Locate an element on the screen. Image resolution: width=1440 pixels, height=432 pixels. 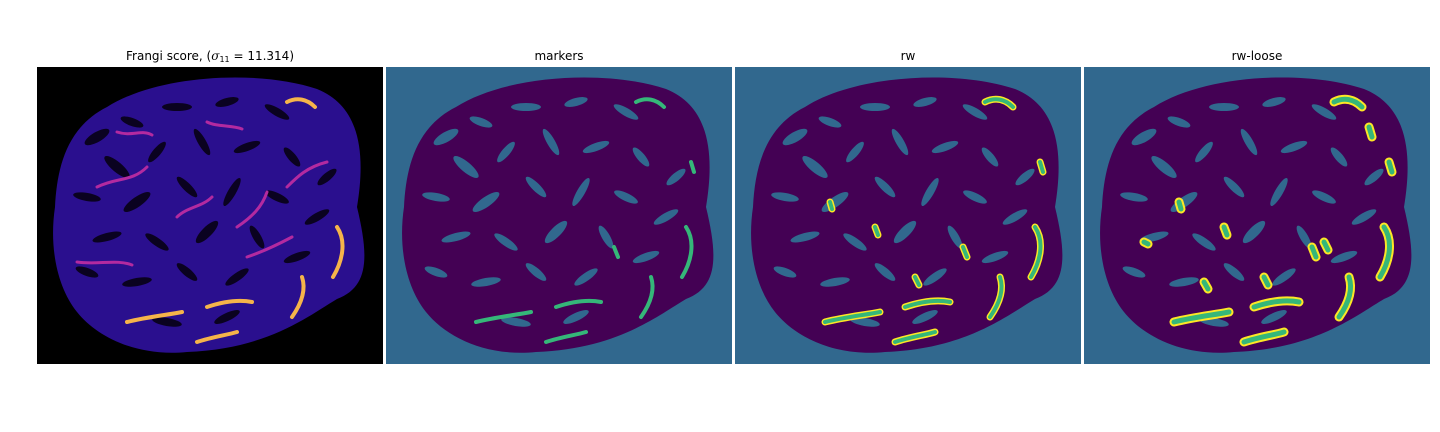
frangi-score-title: Frangi score, (σ11 = 11.314) is located at coordinates (210, 56).